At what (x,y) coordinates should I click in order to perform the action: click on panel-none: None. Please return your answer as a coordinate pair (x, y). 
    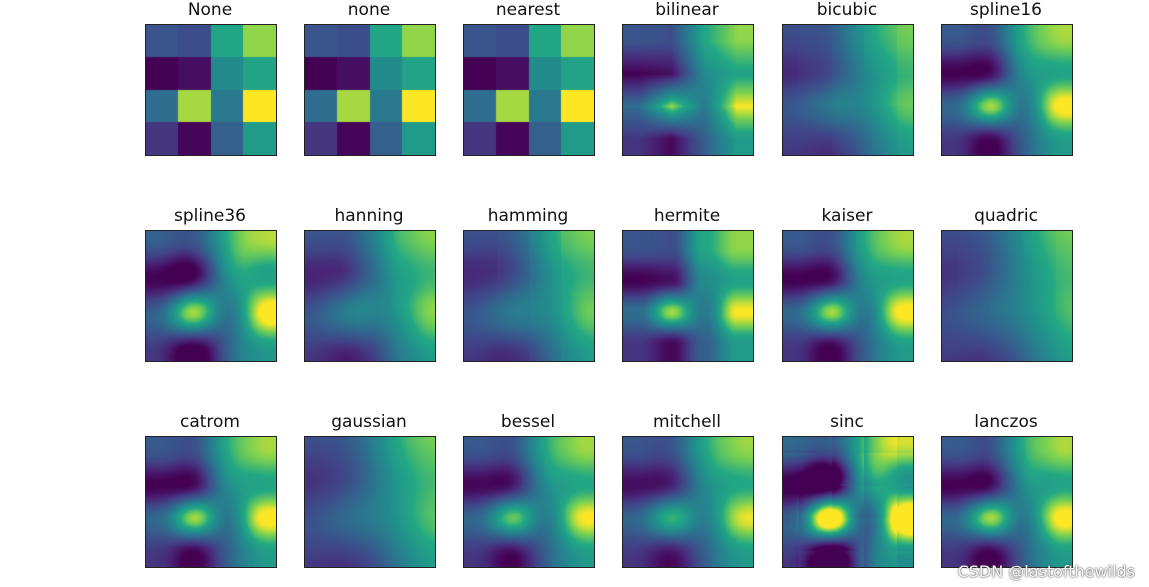
    Looking at the image, I should click on (210, 80).